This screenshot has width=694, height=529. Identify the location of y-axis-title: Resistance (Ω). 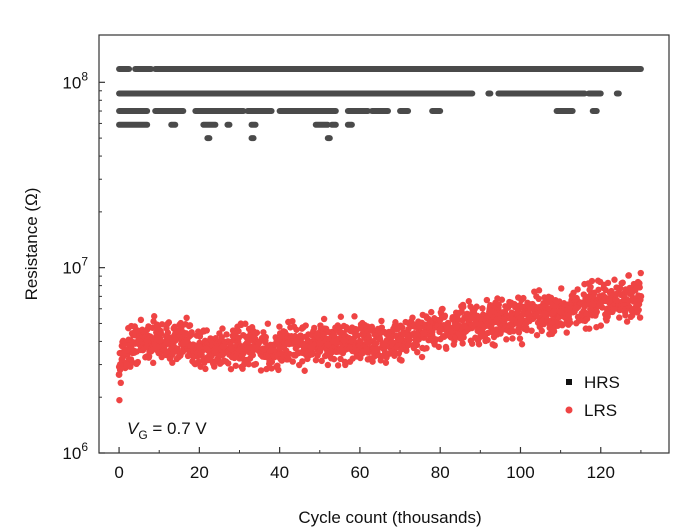
(31, 244).